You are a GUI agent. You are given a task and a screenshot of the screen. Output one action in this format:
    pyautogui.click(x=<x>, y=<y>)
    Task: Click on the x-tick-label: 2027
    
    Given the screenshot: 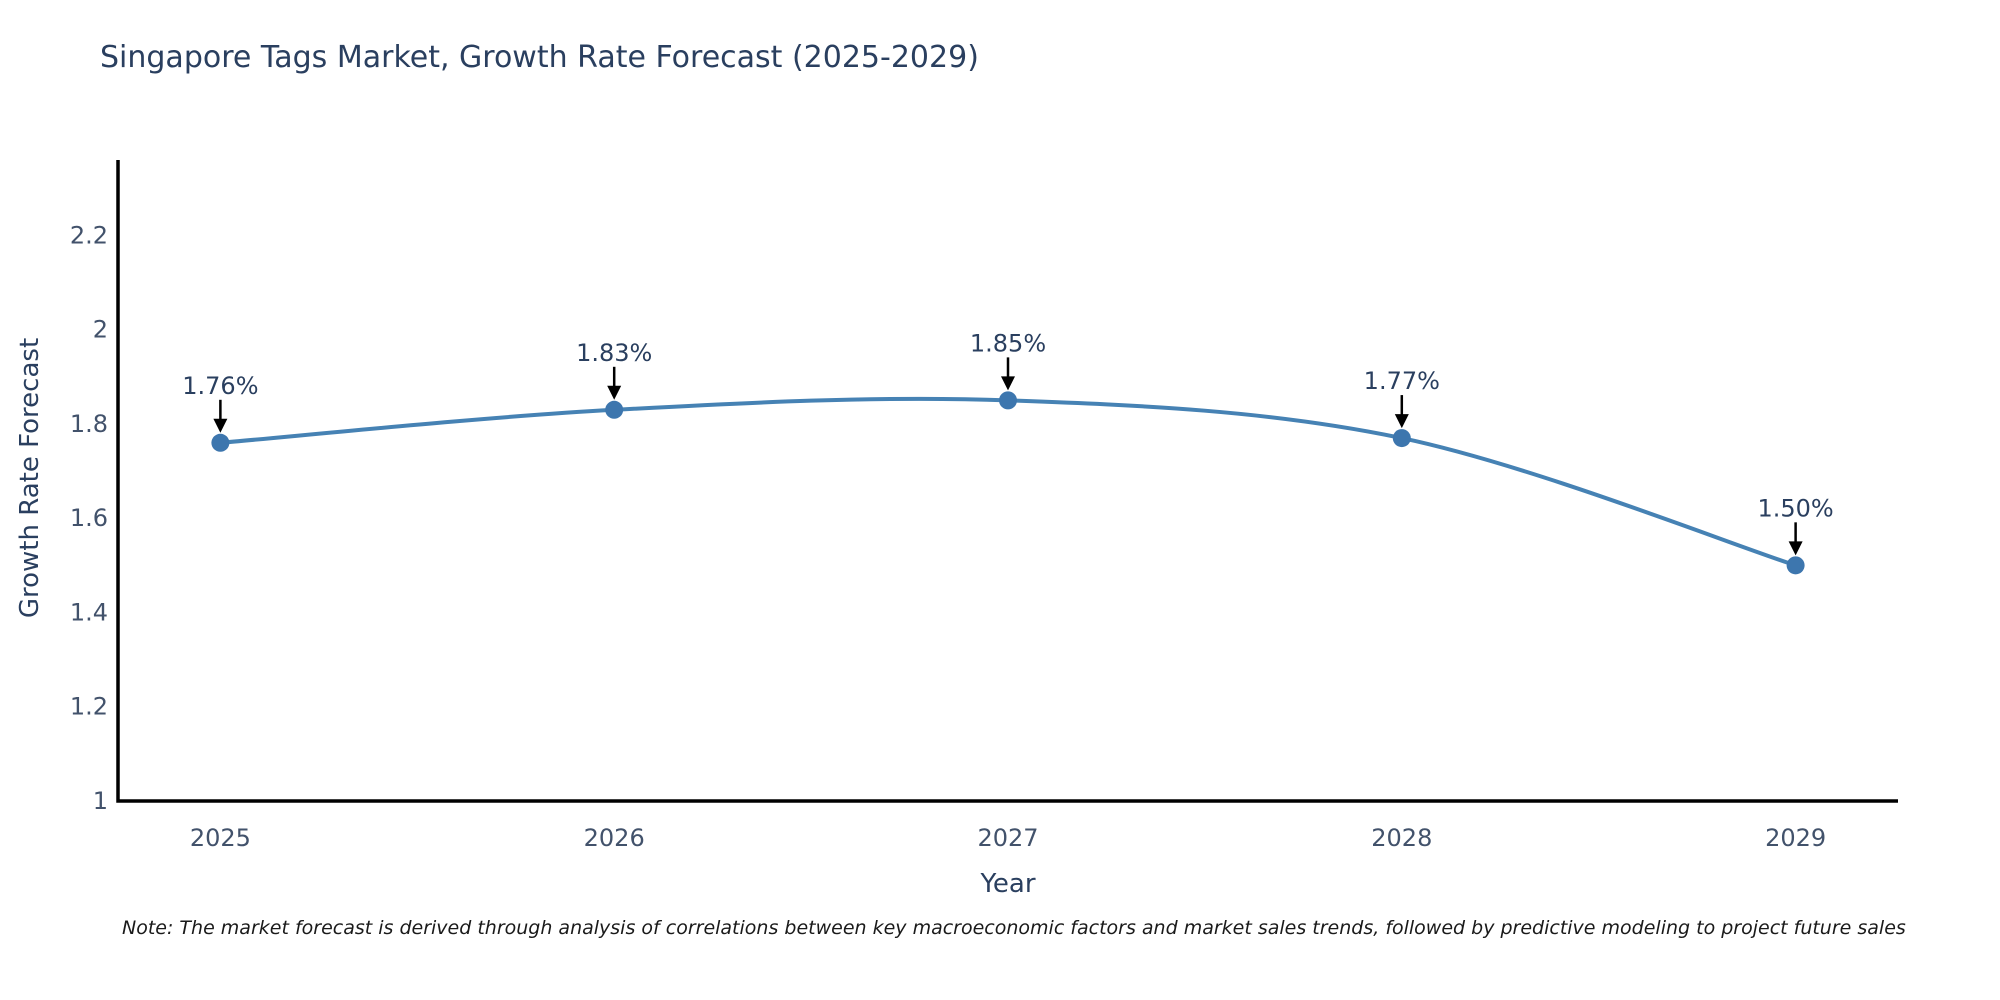 What is the action you would take?
    pyautogui.click(x=1007, y=838)
    